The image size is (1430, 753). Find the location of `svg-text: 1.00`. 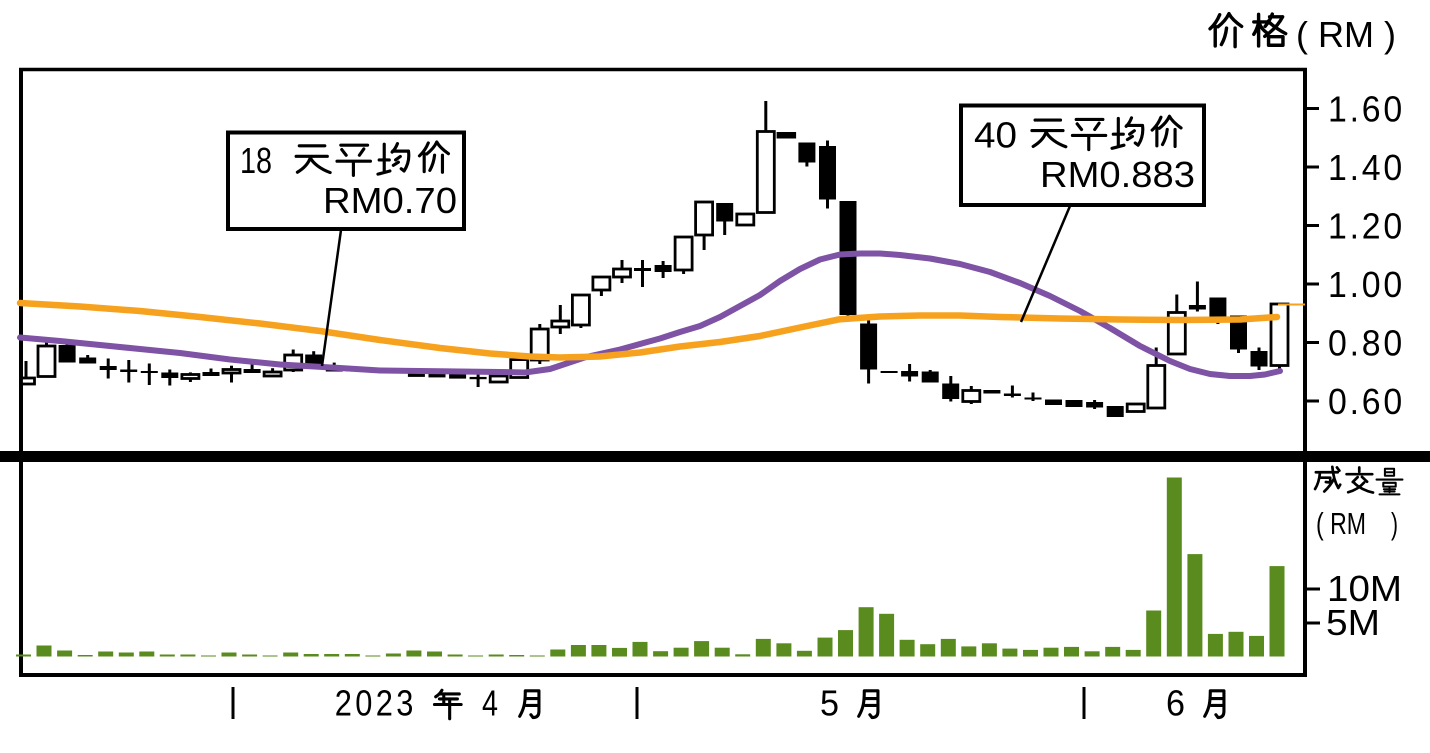

svg-text: 1.00 is located at coordinates (1366, 284).